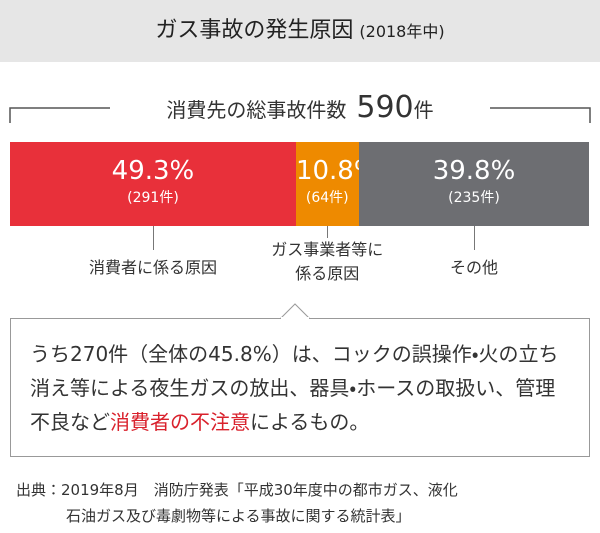 This screenshot has height=533, width=600. I want to click on total-bracket, so click(300, 115).